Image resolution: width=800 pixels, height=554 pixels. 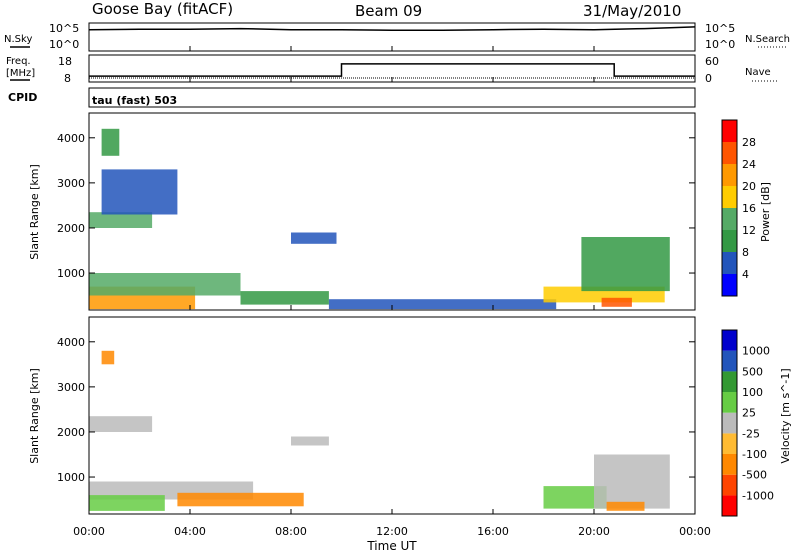 I want to click on power-colorbar: 4 8 12 16 20 24 28, so click(x=738, y=208).